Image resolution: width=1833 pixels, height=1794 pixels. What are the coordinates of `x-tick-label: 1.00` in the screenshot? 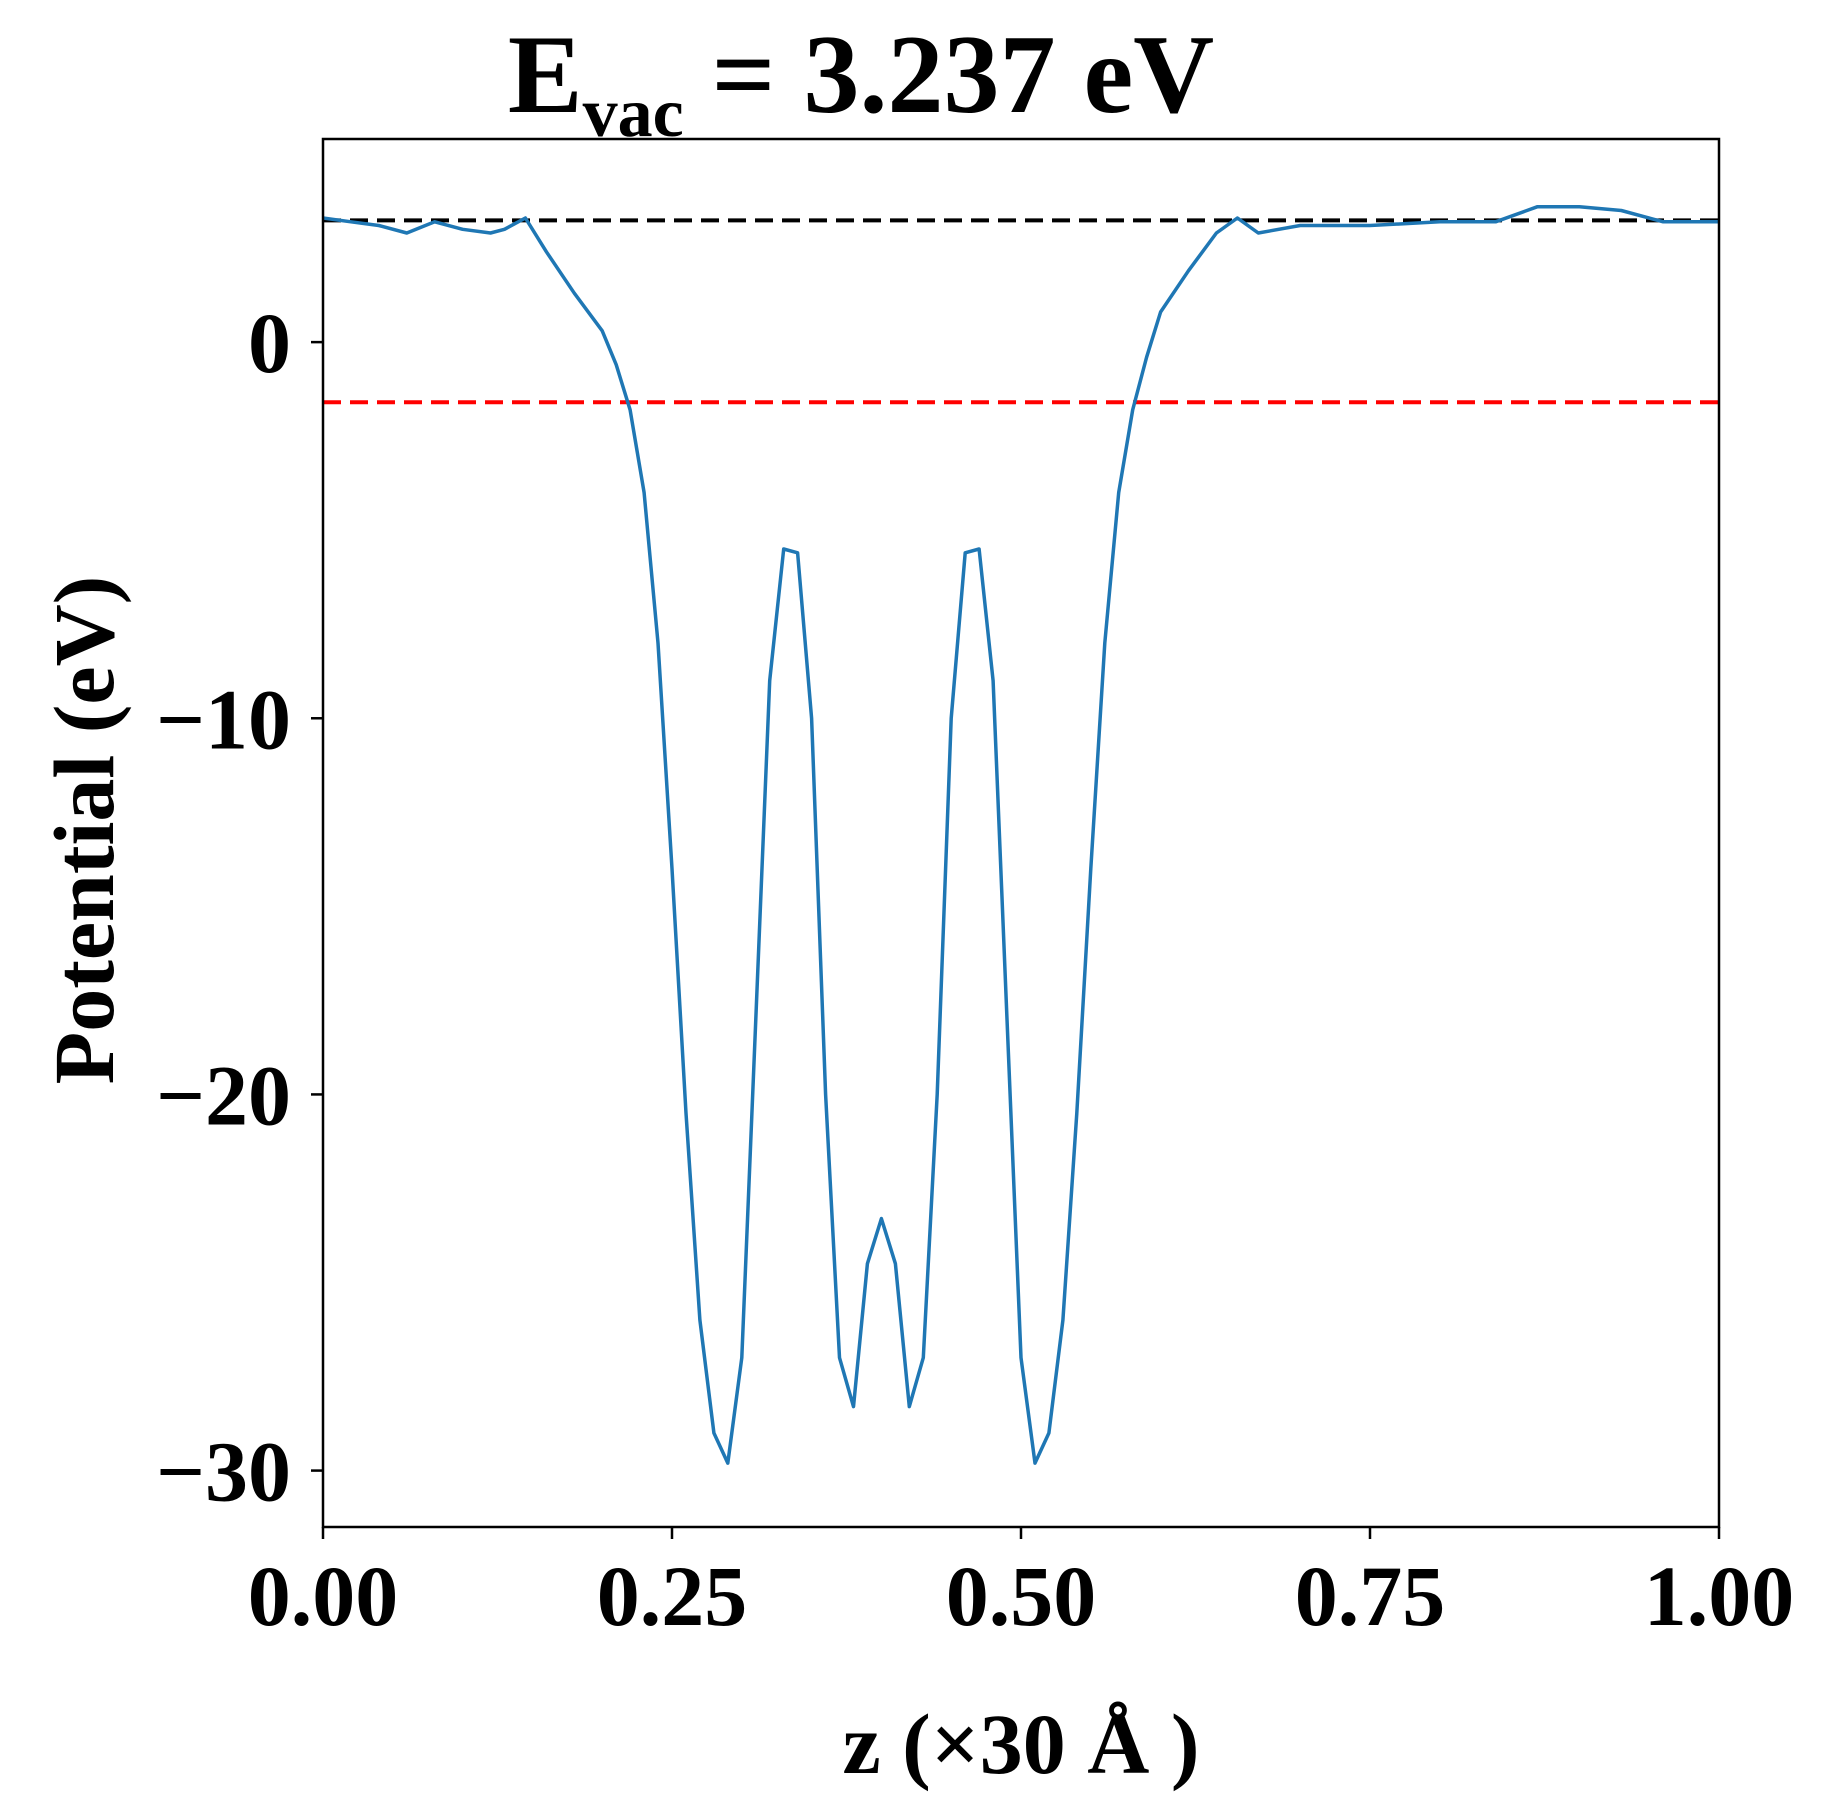 It's located at (1719, 1596).